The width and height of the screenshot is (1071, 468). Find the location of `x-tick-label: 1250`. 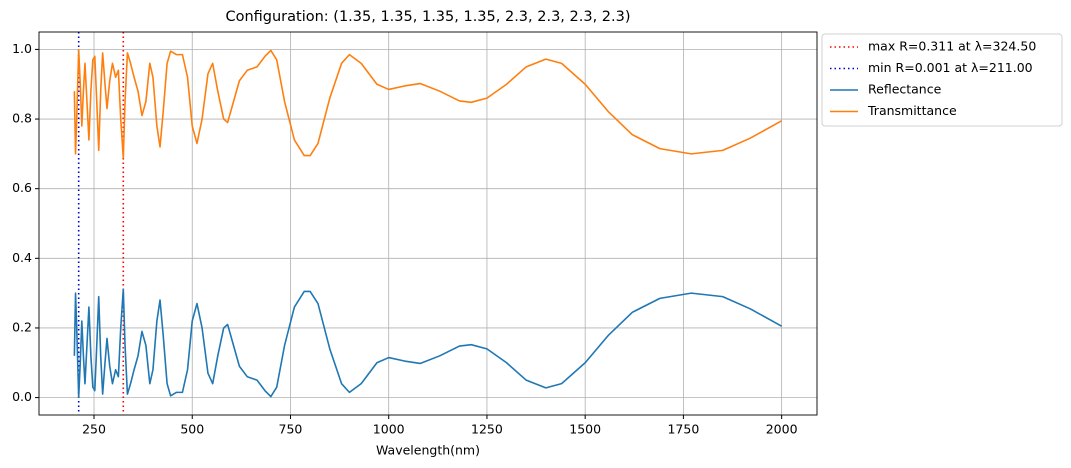

x-tick-label: 1250 is located at coordinates (487, 429).